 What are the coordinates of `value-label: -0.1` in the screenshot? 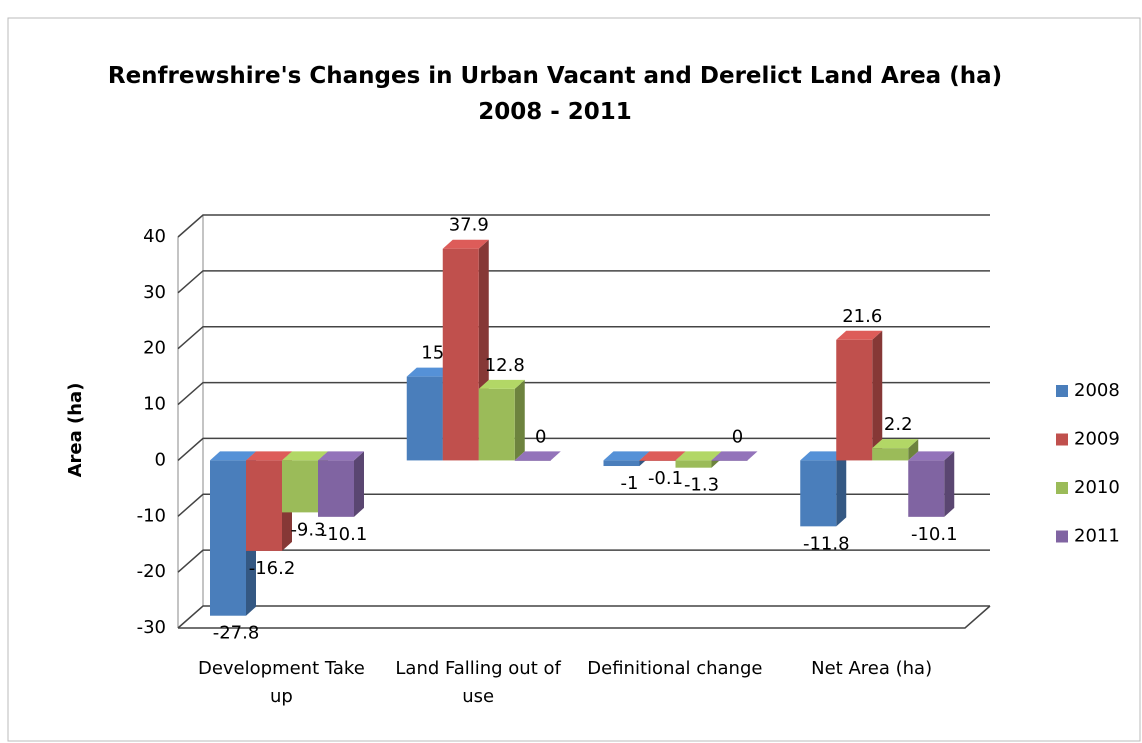 It's located at (665, 478).